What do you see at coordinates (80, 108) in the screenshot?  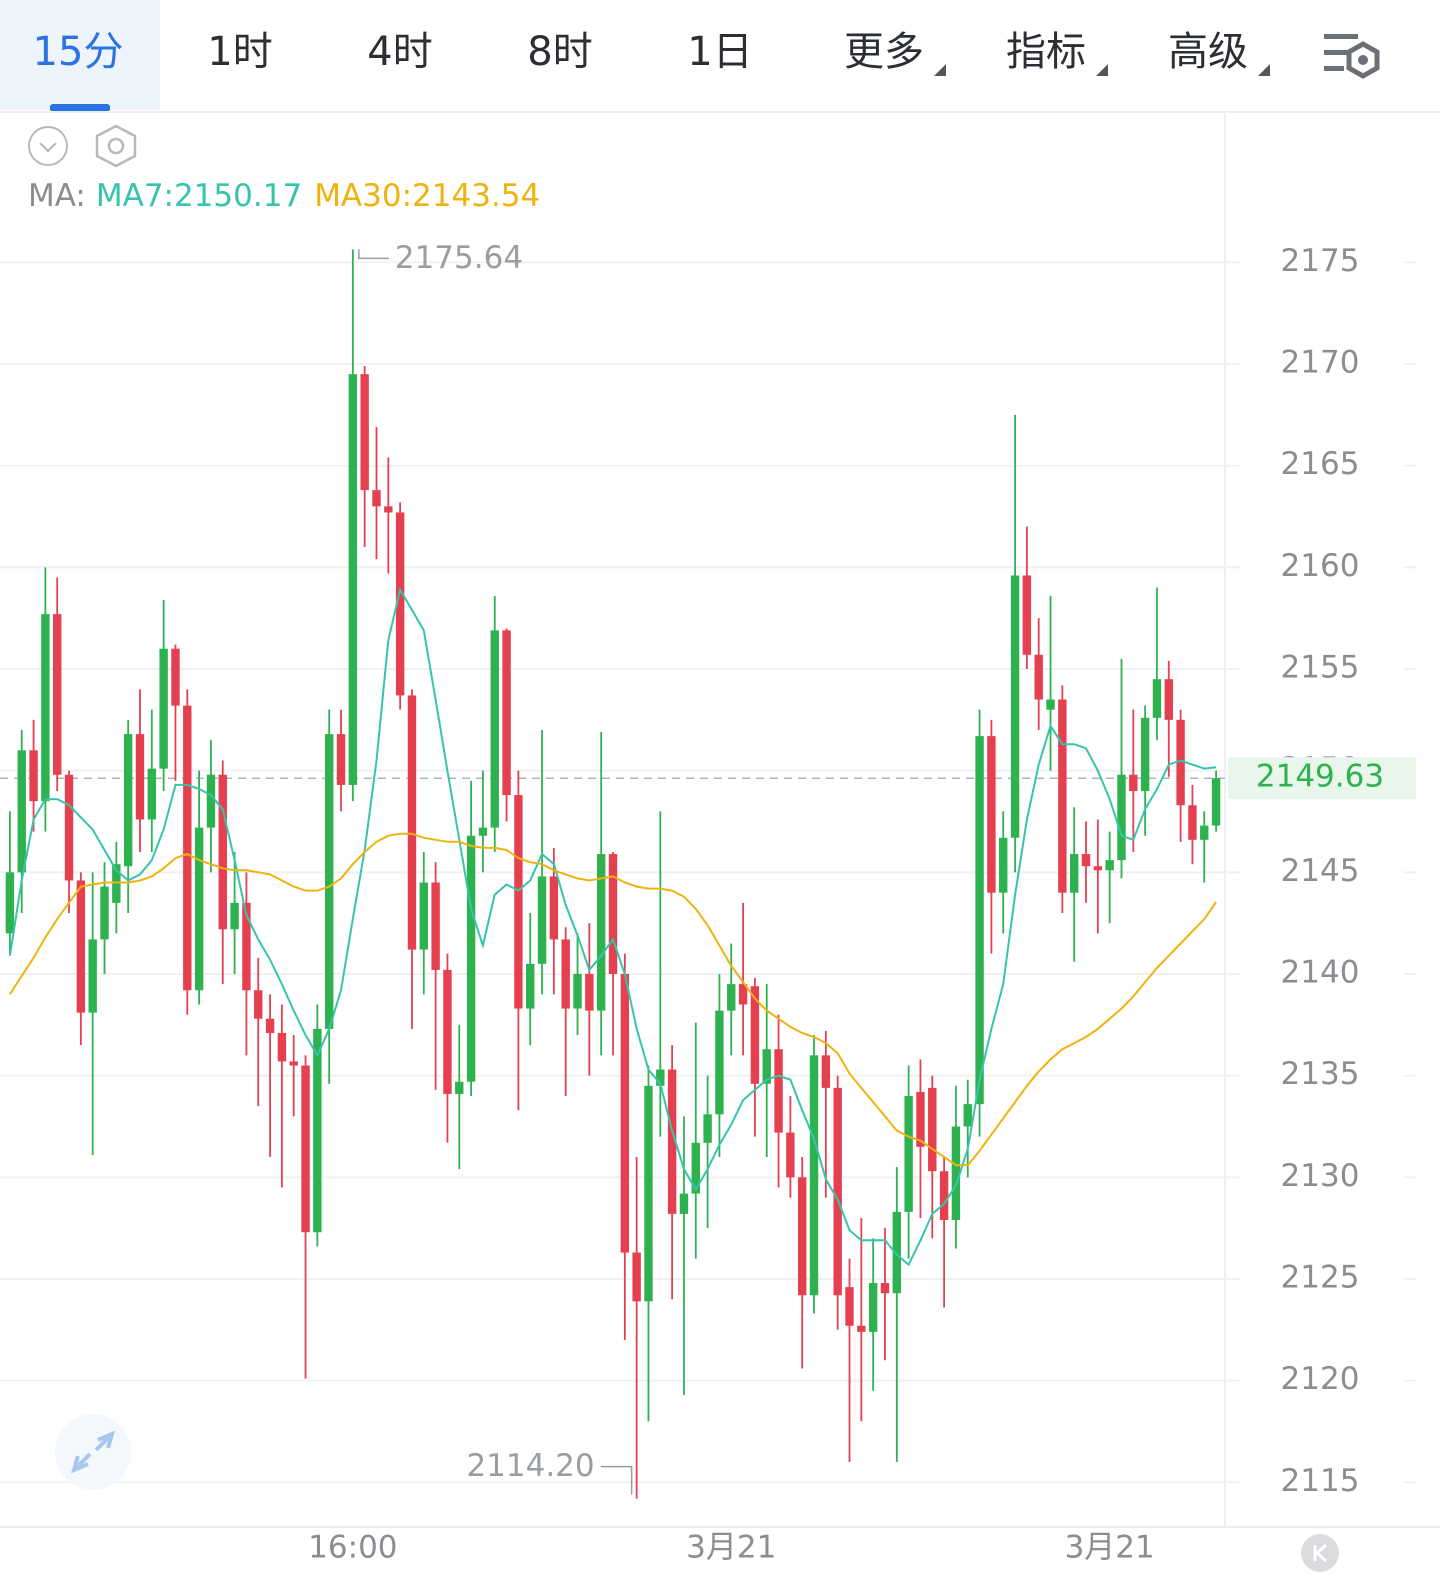 I see `tab-indicator` at bounding box center [80, 108].